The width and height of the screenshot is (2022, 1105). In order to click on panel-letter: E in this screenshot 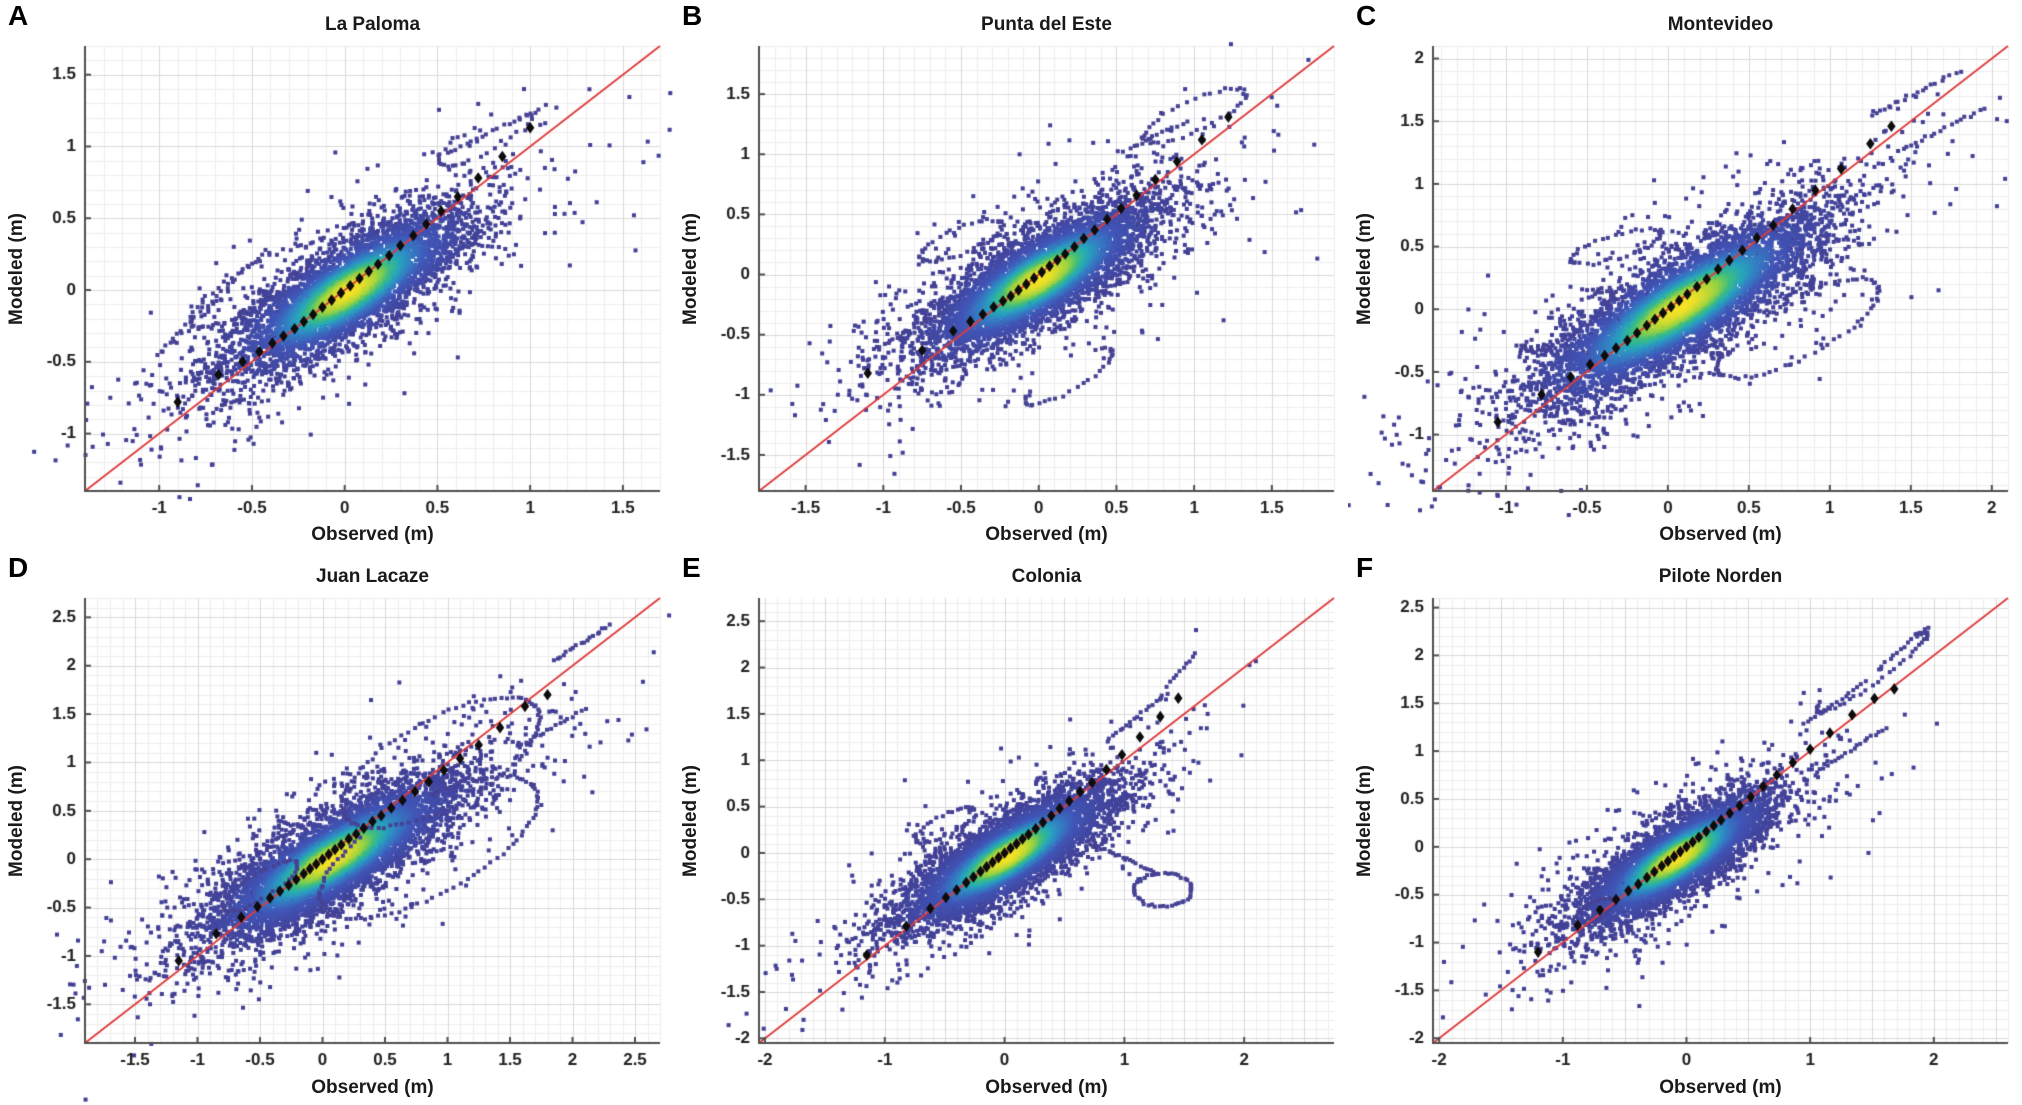, I will do `click(691, 567)`.